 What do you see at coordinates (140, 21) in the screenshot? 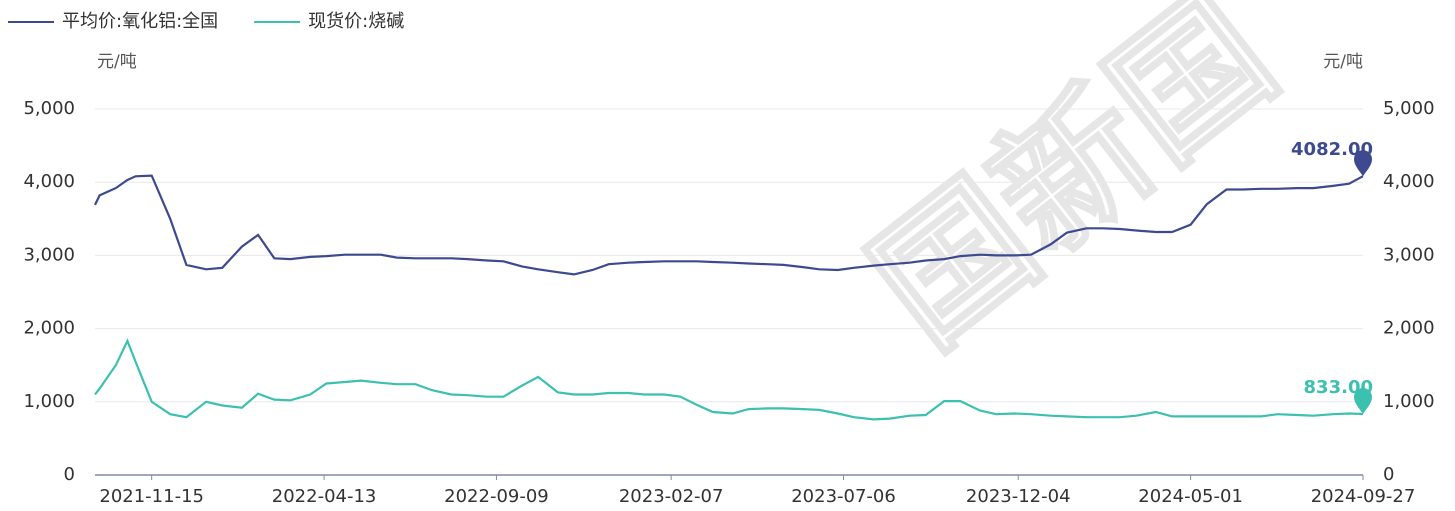
I see `legend-label: 平均价:氧化铝:全国` at bounding box center [140, 21].